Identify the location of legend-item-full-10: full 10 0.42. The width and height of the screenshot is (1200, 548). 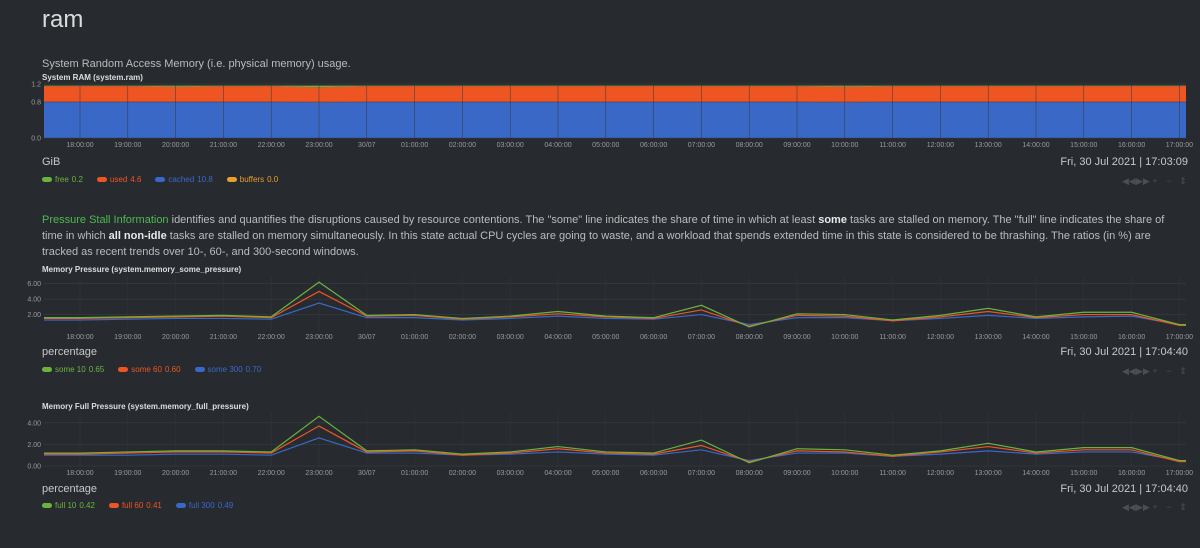
(68, 505).